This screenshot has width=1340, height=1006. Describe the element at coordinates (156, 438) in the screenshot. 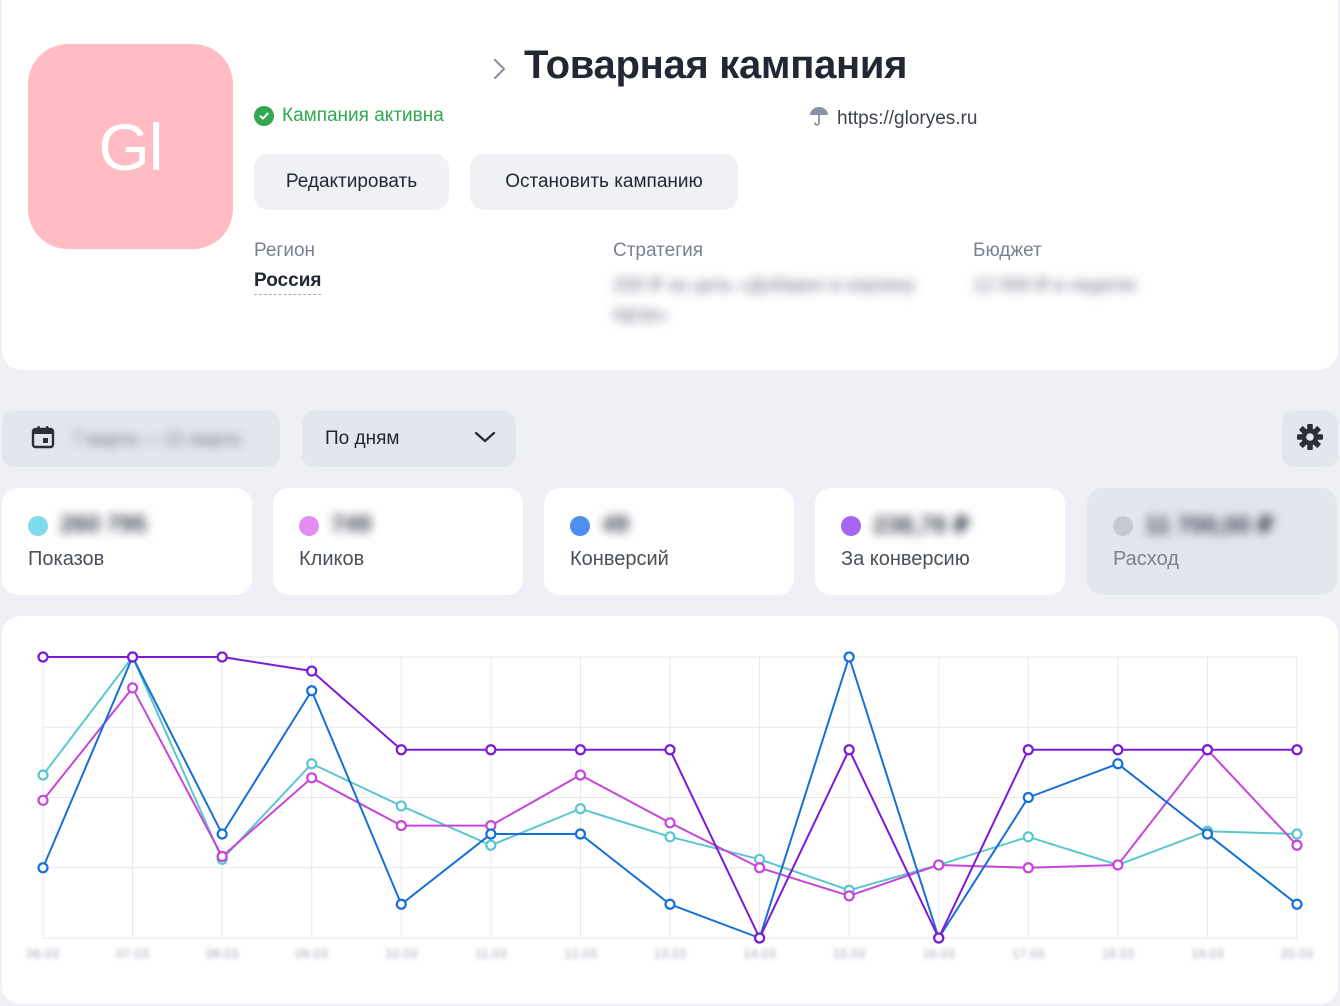

I see `date-range-text: 7 марта — 21 марта` at that location.